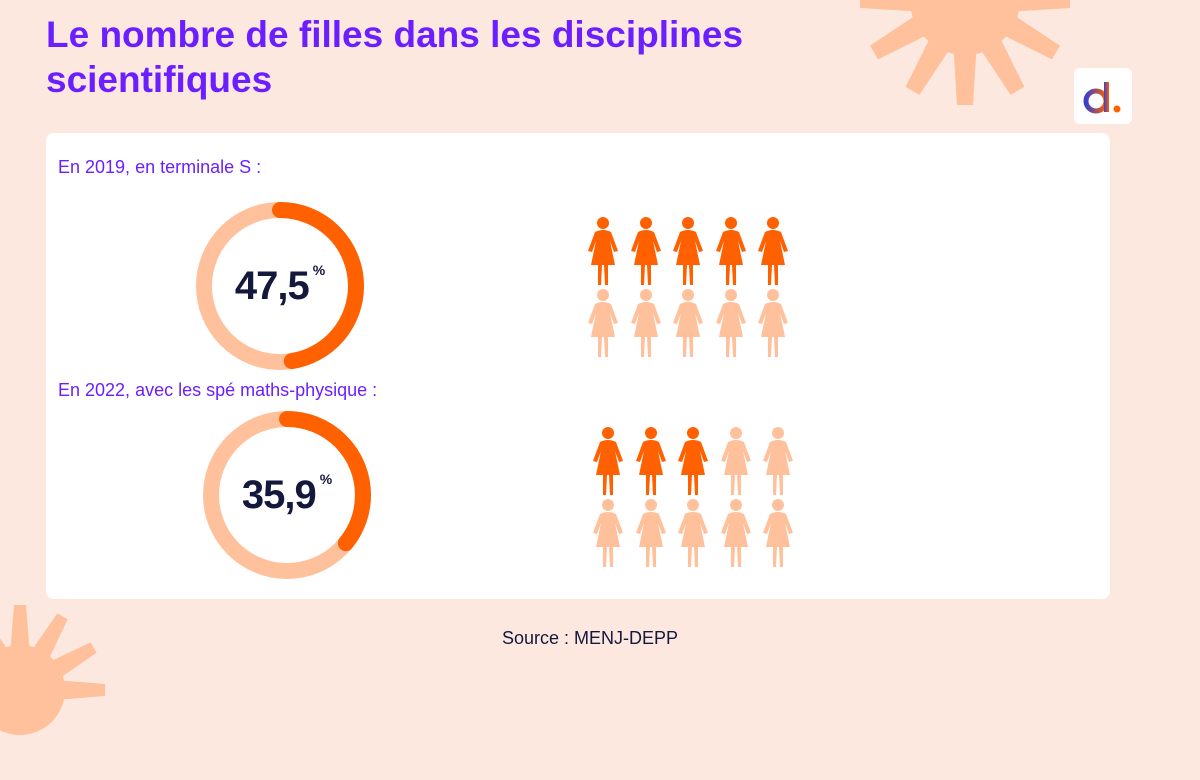 The image size is (1200, 780). What do you see at coordinates (272, 285) in the screenshot?
I see `donut-value: 47,5` at bounding box center [272, 285].